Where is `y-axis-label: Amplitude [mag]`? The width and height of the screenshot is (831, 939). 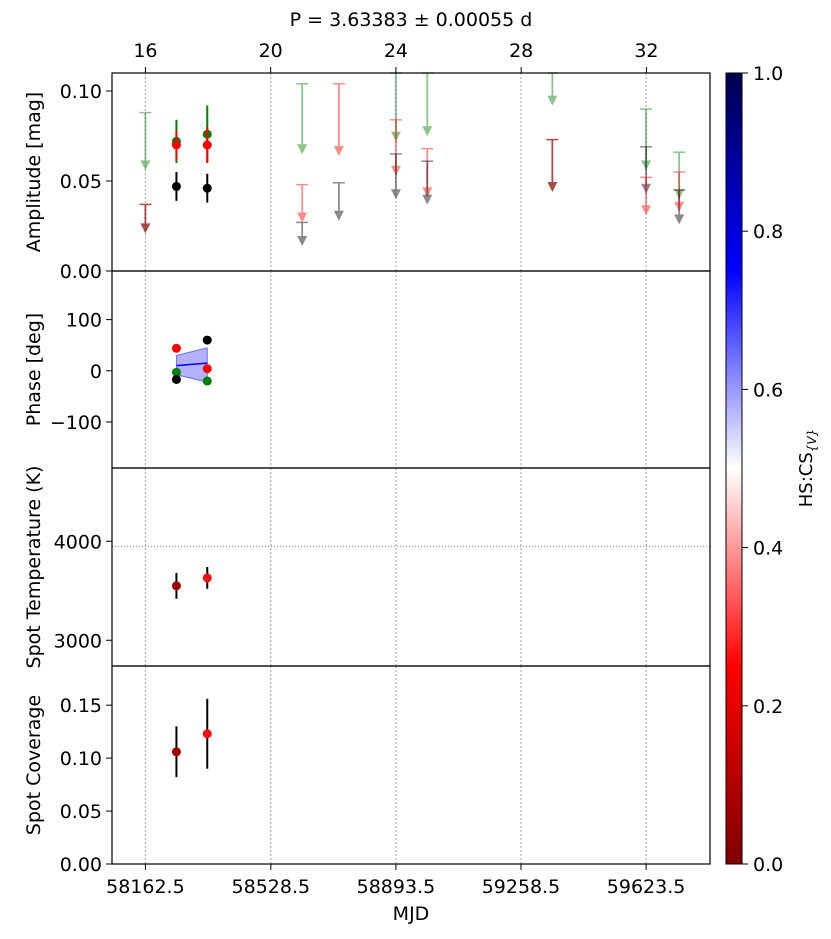 y-axis-label: Amplitude [mag] is located at coordinates (34, 172).